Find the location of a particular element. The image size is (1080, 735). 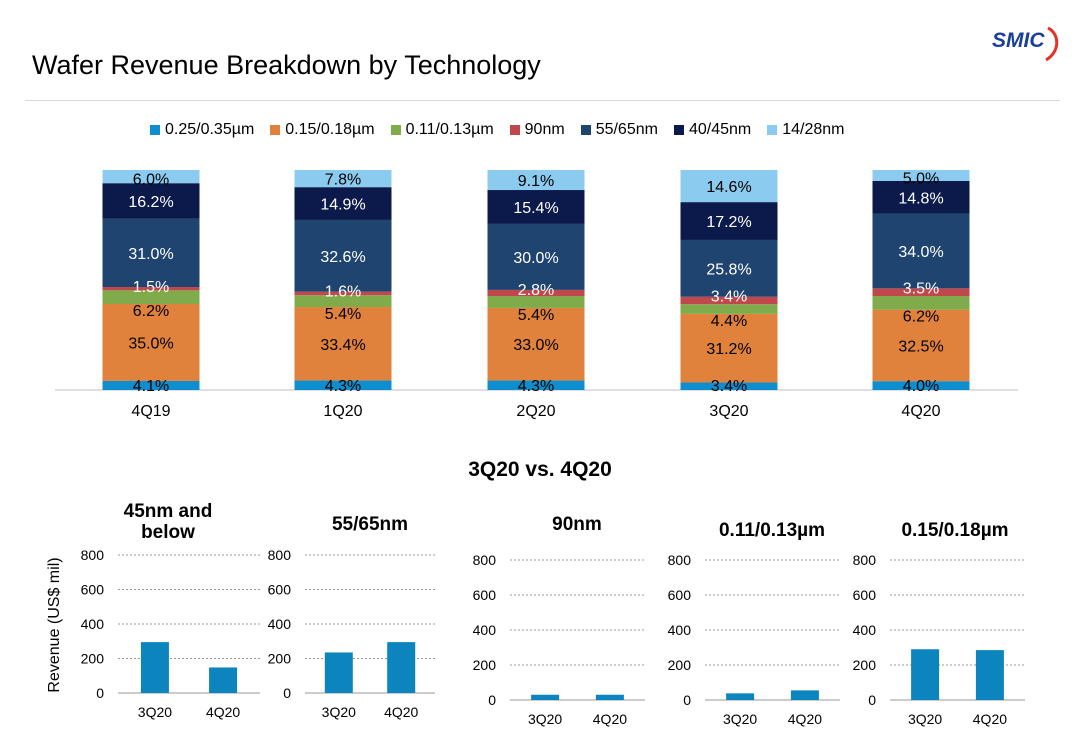

data-label: 4.3% is located at coordinates (536, 386).